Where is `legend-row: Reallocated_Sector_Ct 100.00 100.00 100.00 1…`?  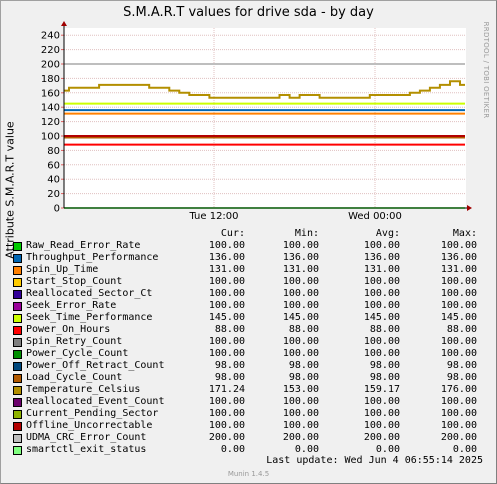
legend-row: Reallocated_Sector_Ct 100.00 100.00 100.00 1… is located at coordinates (248, 294).